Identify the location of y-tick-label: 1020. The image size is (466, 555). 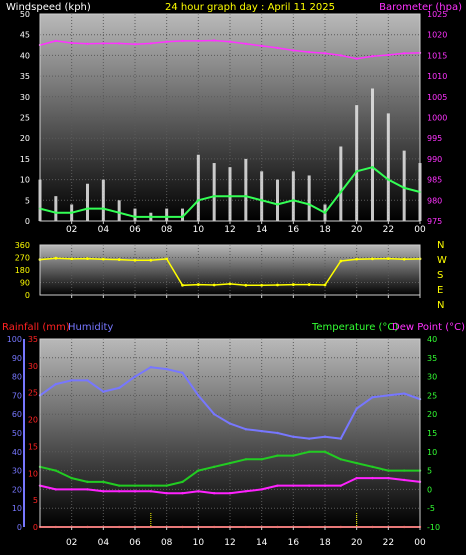
(437, 35).